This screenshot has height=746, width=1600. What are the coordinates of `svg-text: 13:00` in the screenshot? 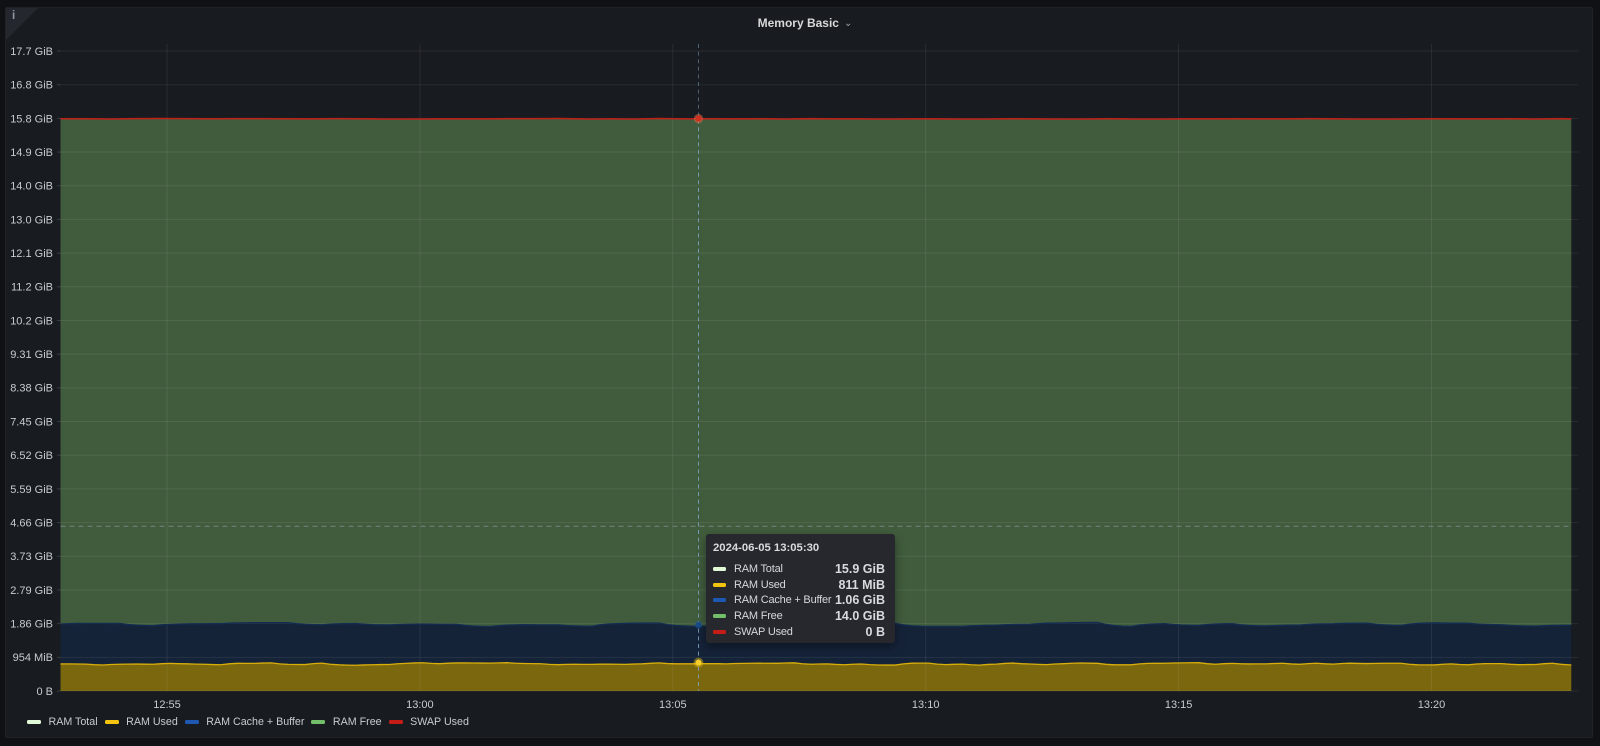 It's located at (420, 705).